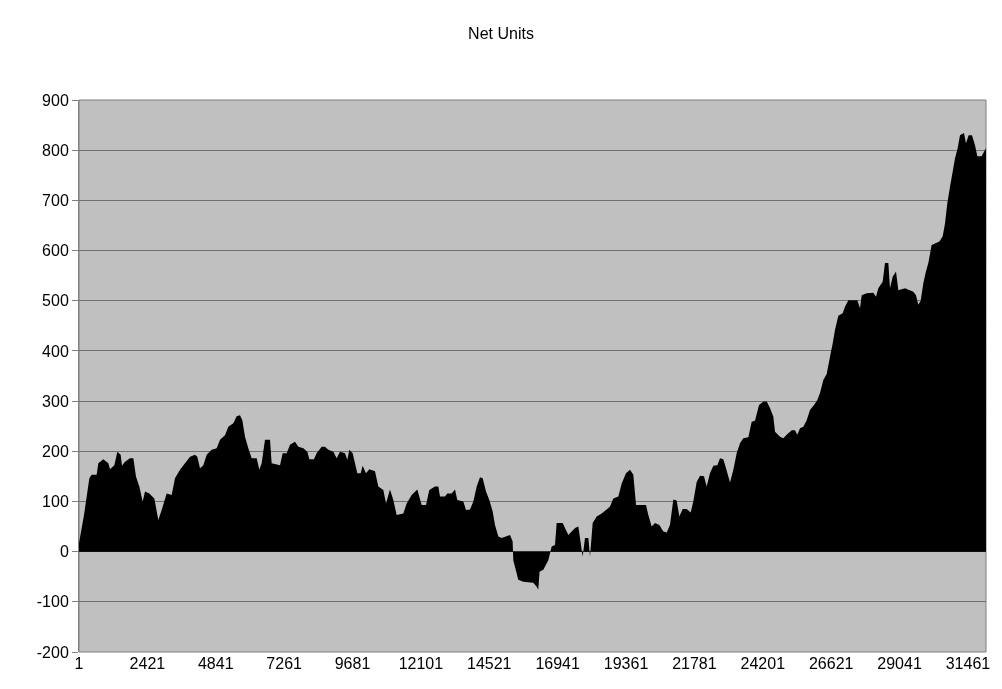 The image size is (1002, 689). Describe the element at coordinates (55, 401) in the screenshot. I see `y-tick-label: 300` at that location.